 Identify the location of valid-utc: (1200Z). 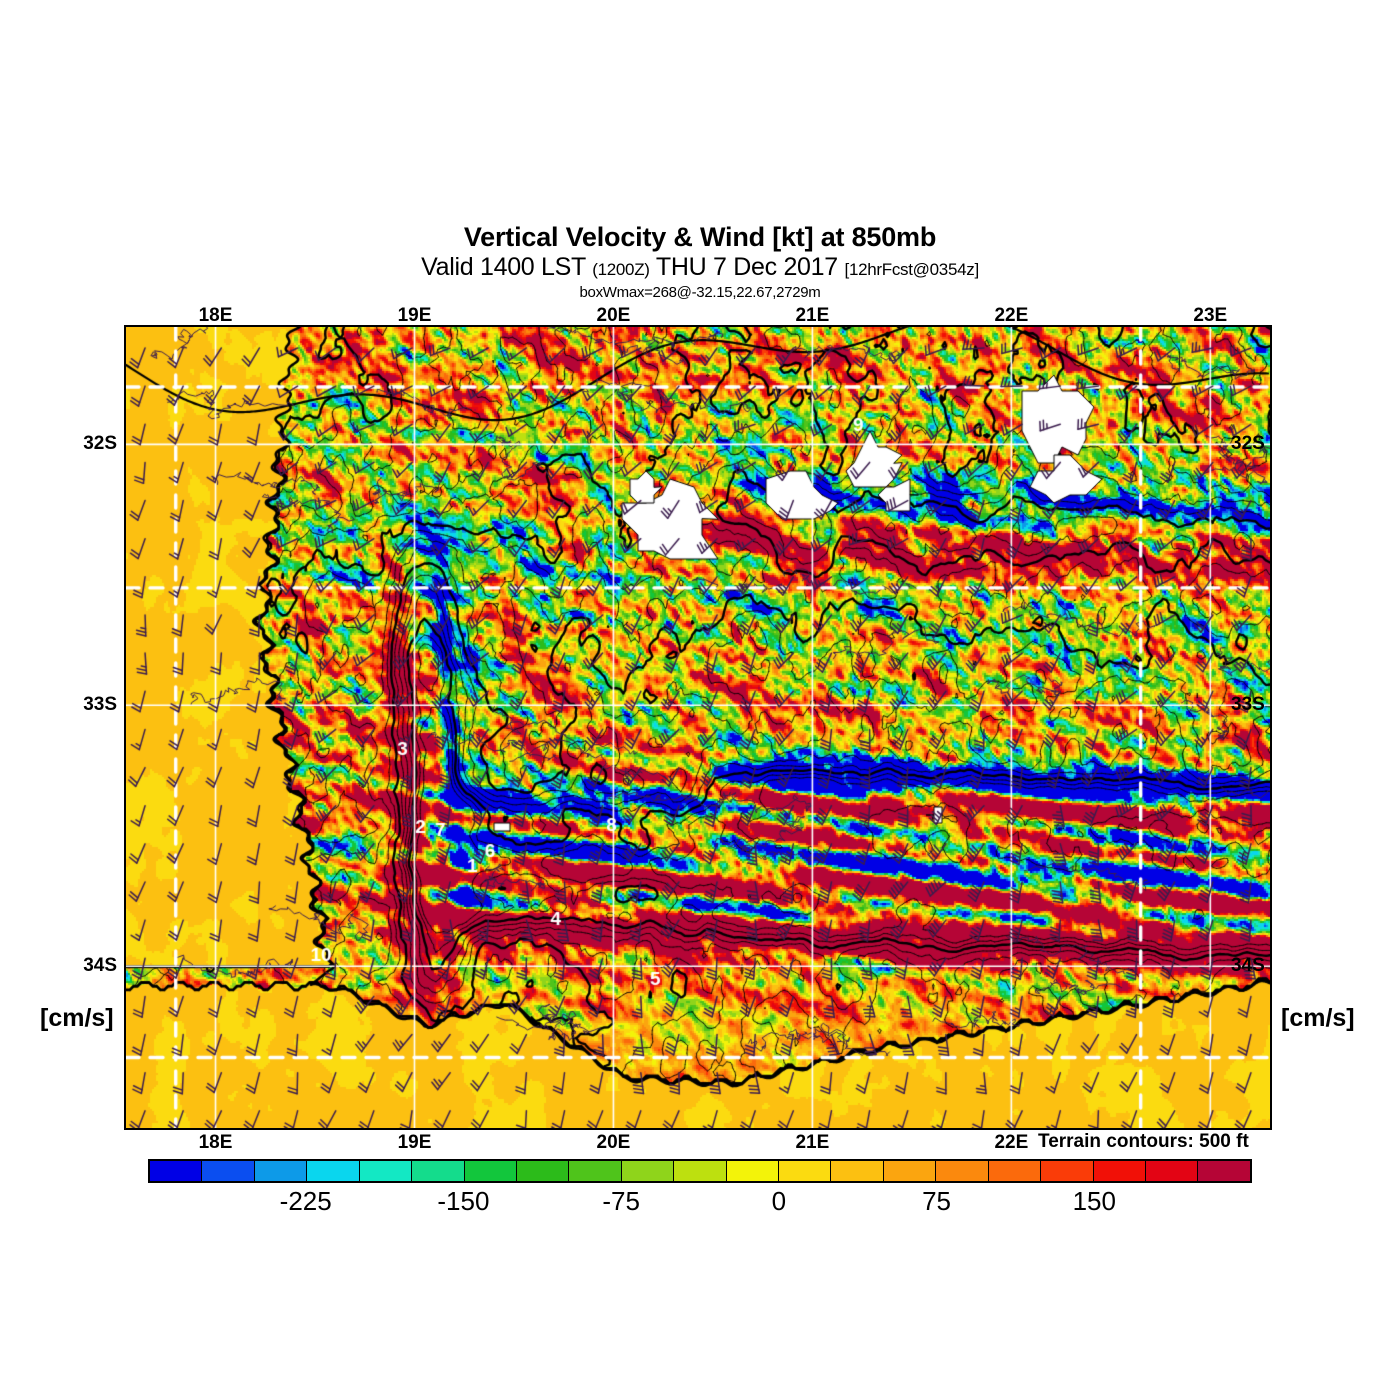
(621, 269).